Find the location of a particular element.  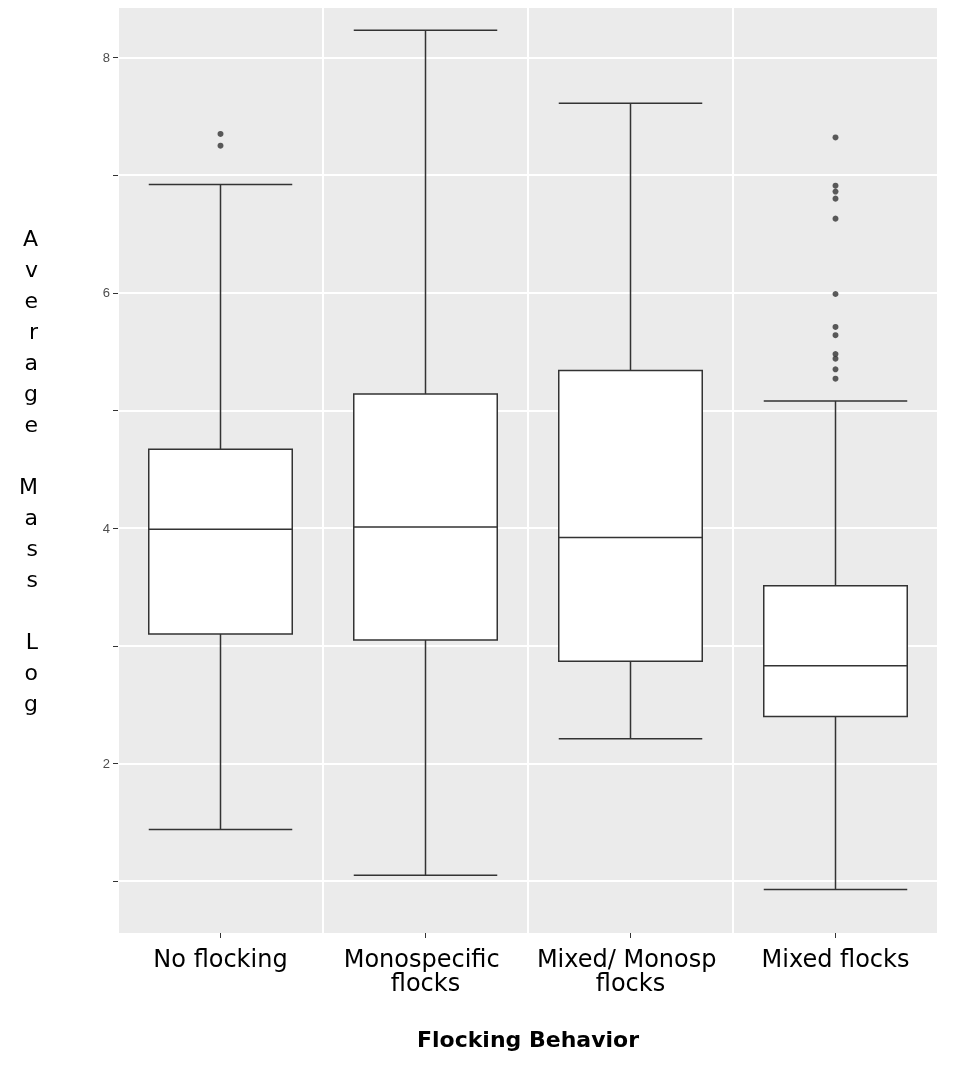

x-tick-label: Monospecific flocks is located at coordinates (425, 971).